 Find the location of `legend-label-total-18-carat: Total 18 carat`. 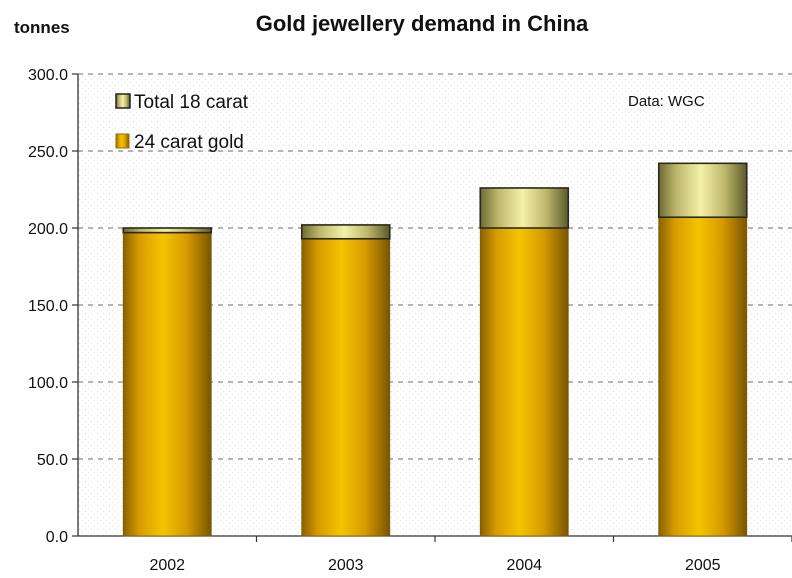

legend-label-total-18-carat: Total 18 carat is located at coordinates (191, 102).